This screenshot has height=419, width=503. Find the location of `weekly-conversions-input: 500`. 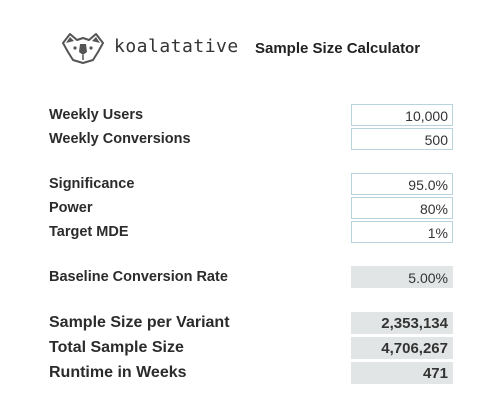

weekly-conversions-input: 500 is located at coordinates (402, 139).